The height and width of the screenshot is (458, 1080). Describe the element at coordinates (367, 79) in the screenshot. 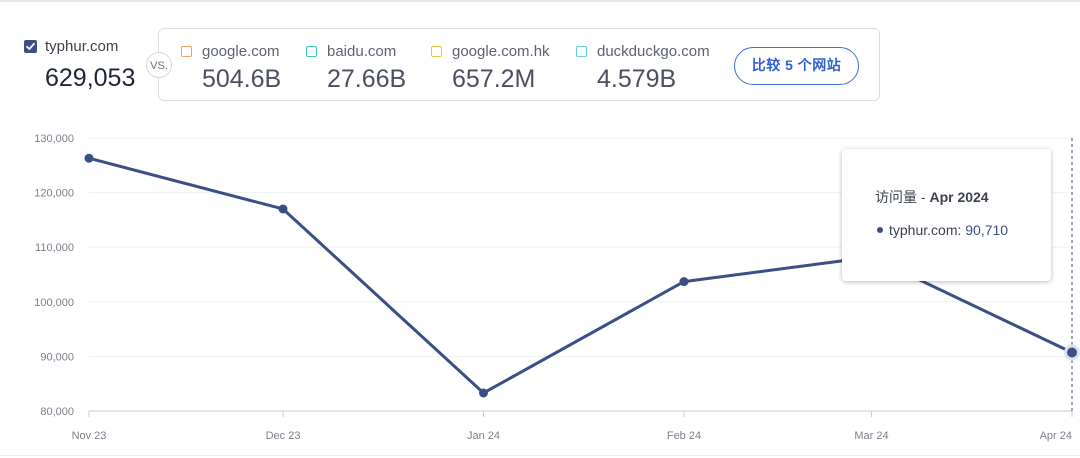

I see `competitor-value: 27.66B` at that location.